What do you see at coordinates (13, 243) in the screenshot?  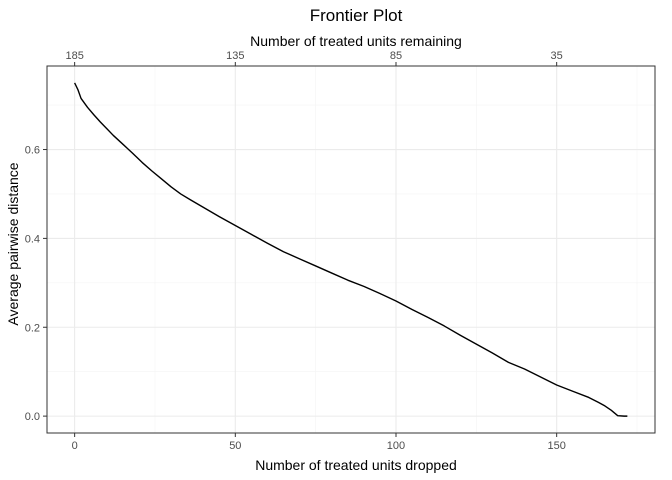 I see `y-axis-title: Average pairwise distance` at bounding box center [13, 243].